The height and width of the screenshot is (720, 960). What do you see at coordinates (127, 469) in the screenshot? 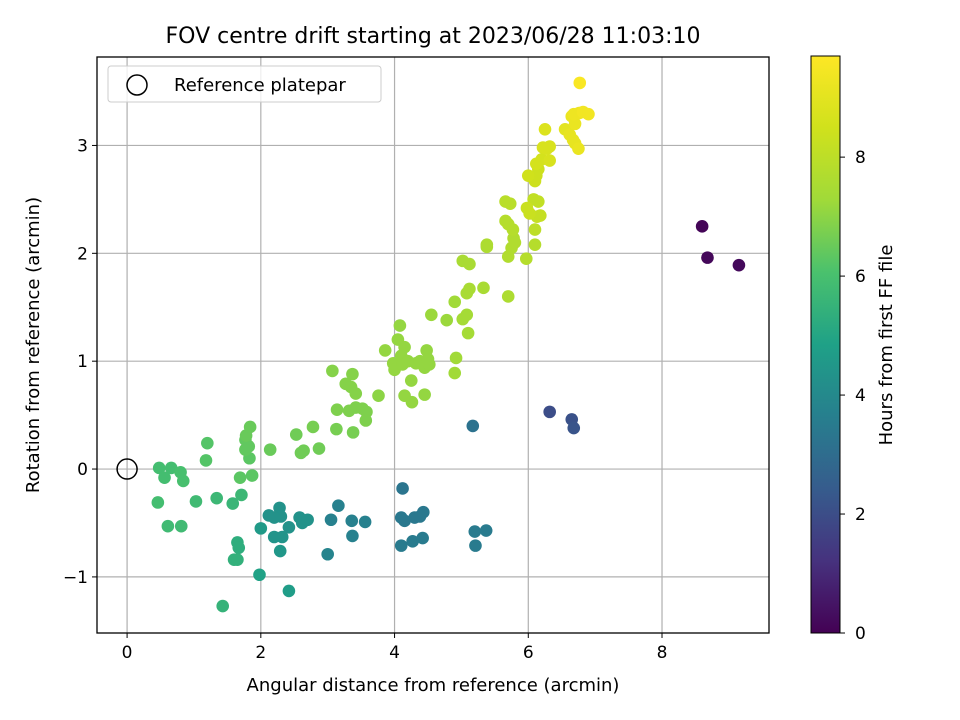
I see `reference-platepar-marker` at bounding box center [127, 469].